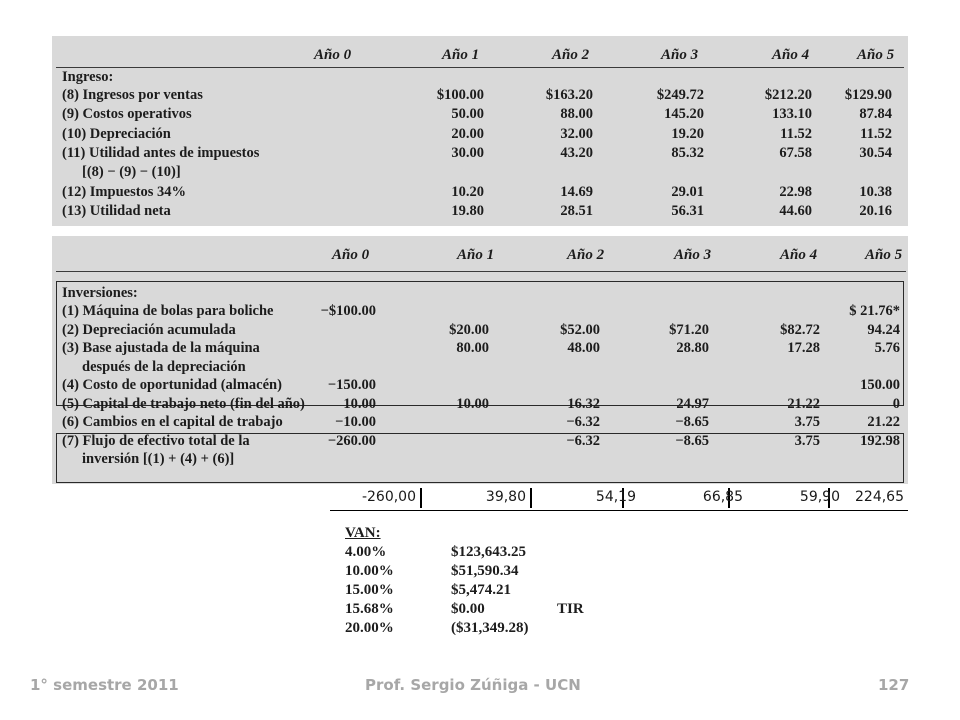  What do you see at coordinates (692, 348) in the screenshot?
I see `row-value: 28.80` at bounding box center [692, 348].